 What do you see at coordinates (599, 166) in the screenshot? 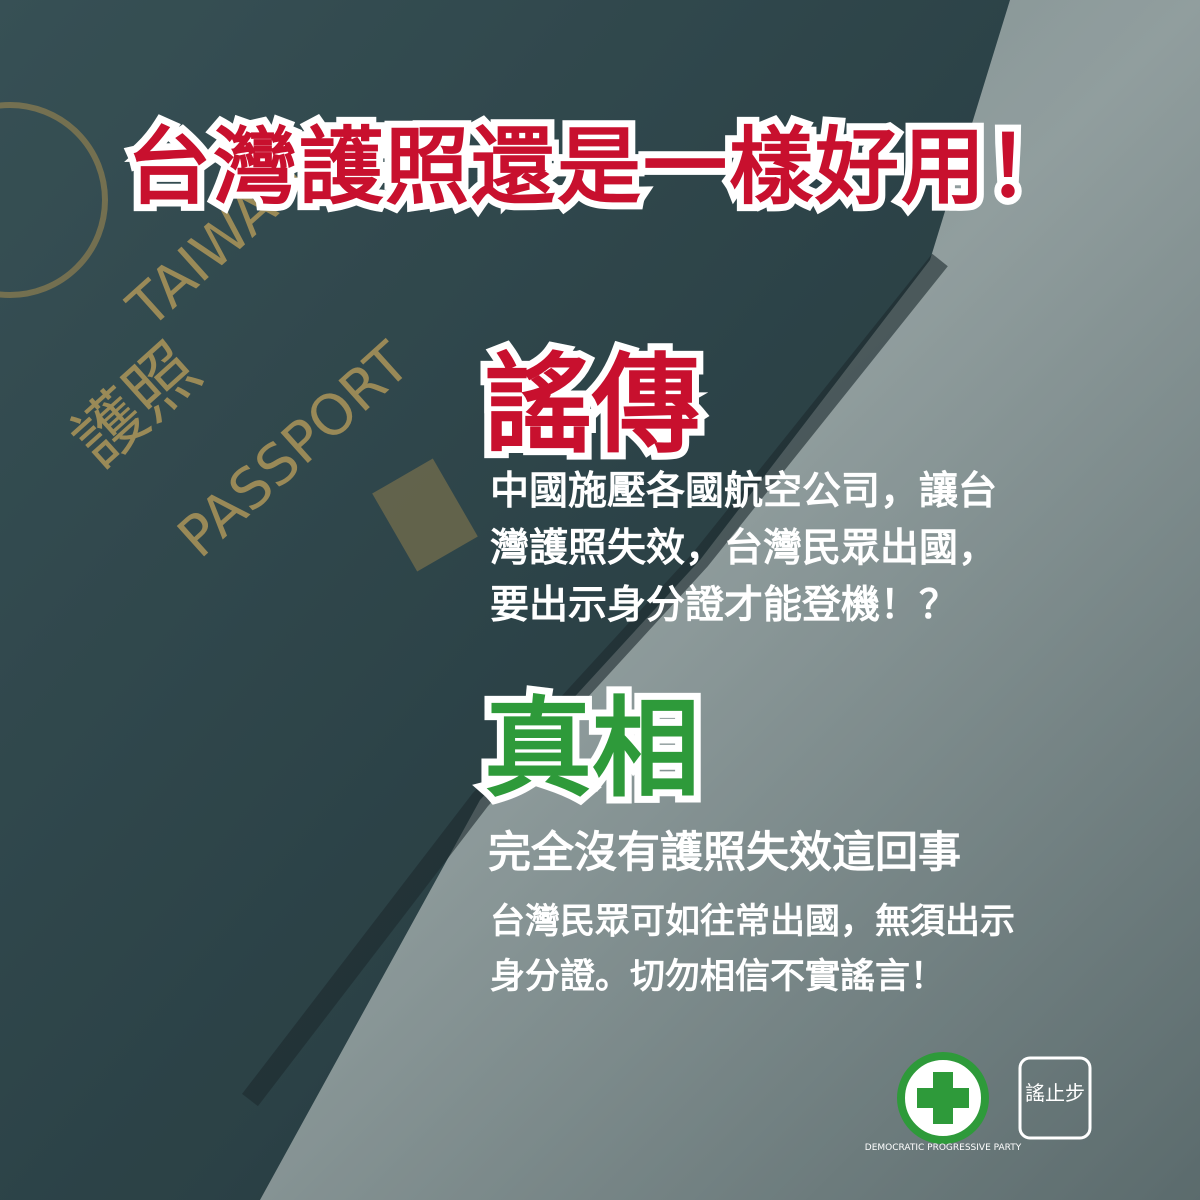
I see `title: 台灣護照還是一樣好用！` at bounding box center [599, 166].